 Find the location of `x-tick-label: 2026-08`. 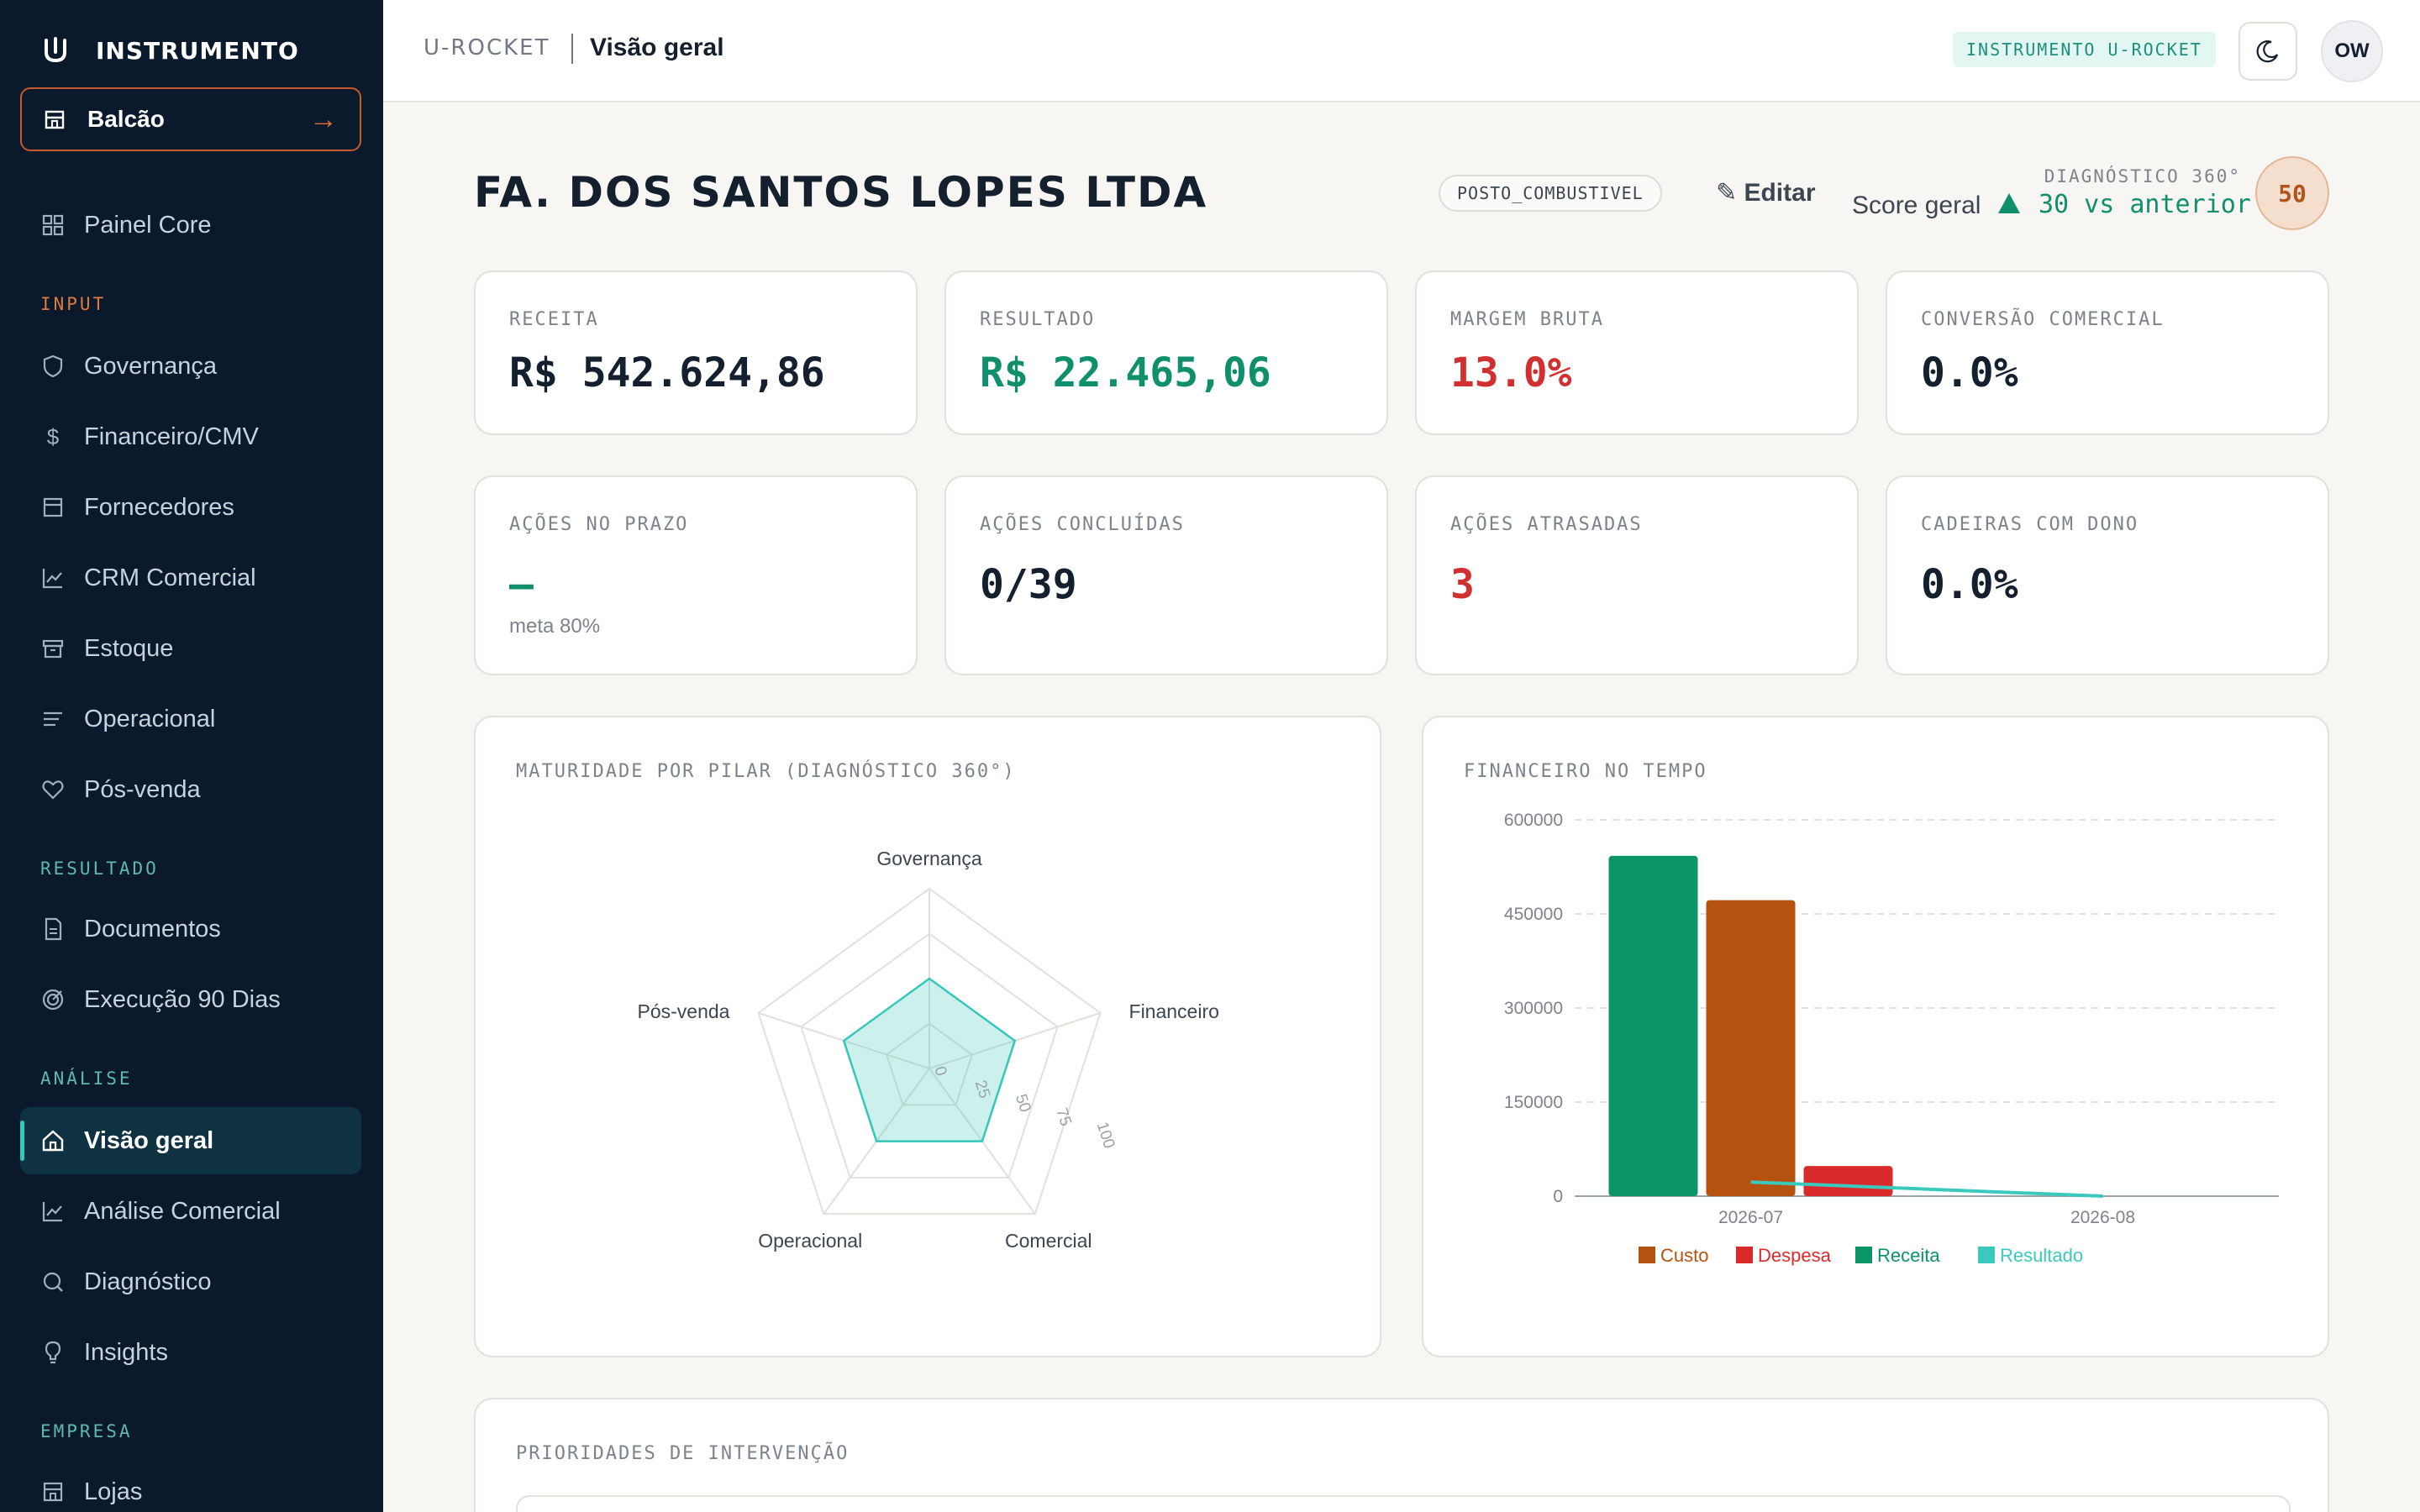

x-tick-label: 2026-08 is located at coordinates (2102, 1217).